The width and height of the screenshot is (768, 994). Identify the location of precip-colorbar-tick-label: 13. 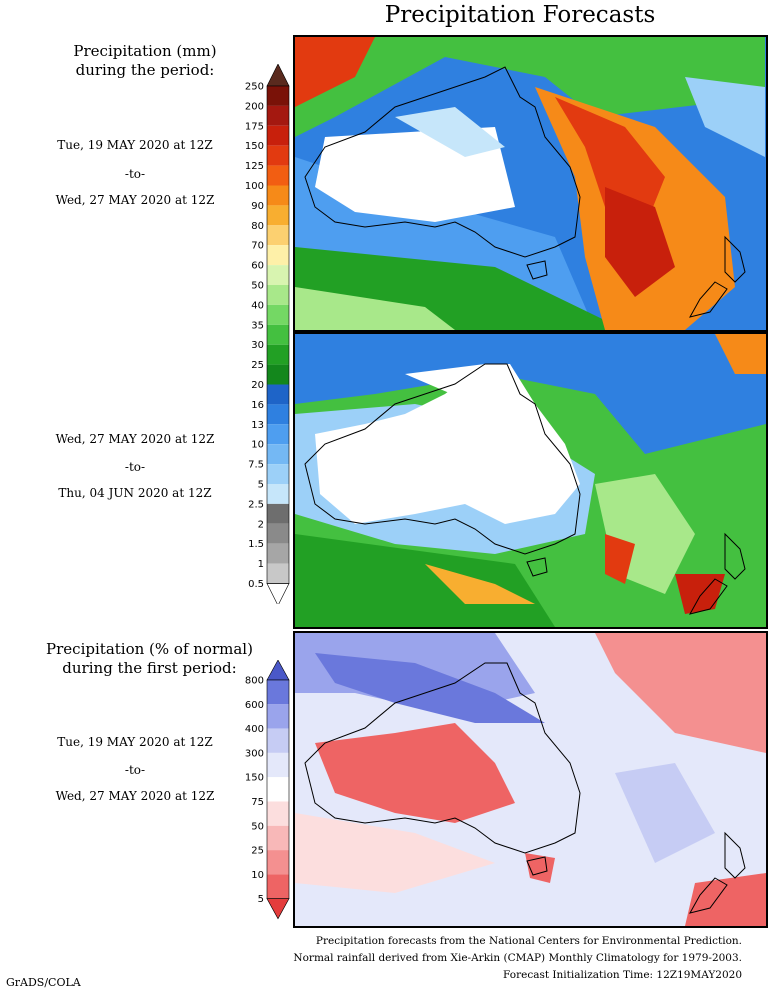
(257, 425).